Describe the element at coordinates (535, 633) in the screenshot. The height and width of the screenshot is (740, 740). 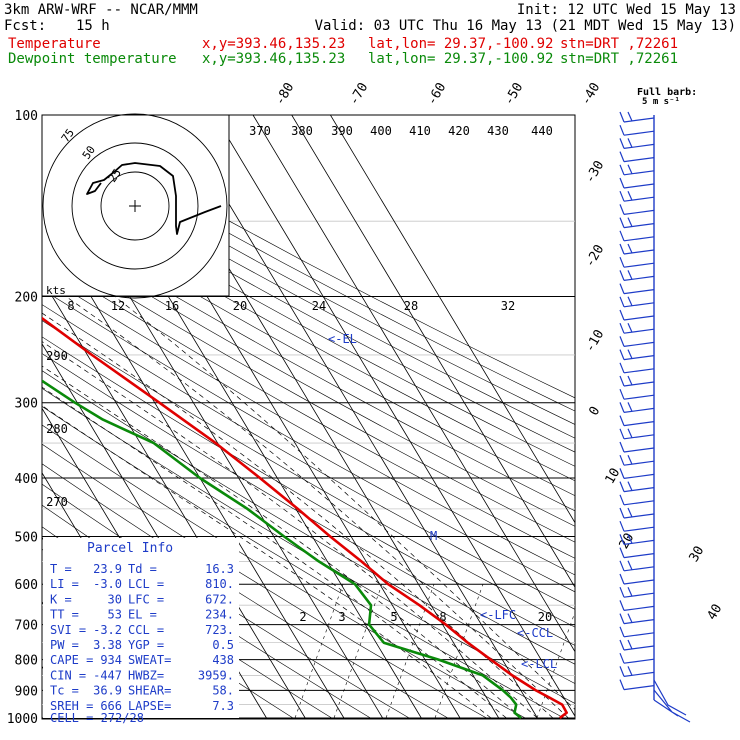
I see `ccl-marker: <-CCL` at that location.